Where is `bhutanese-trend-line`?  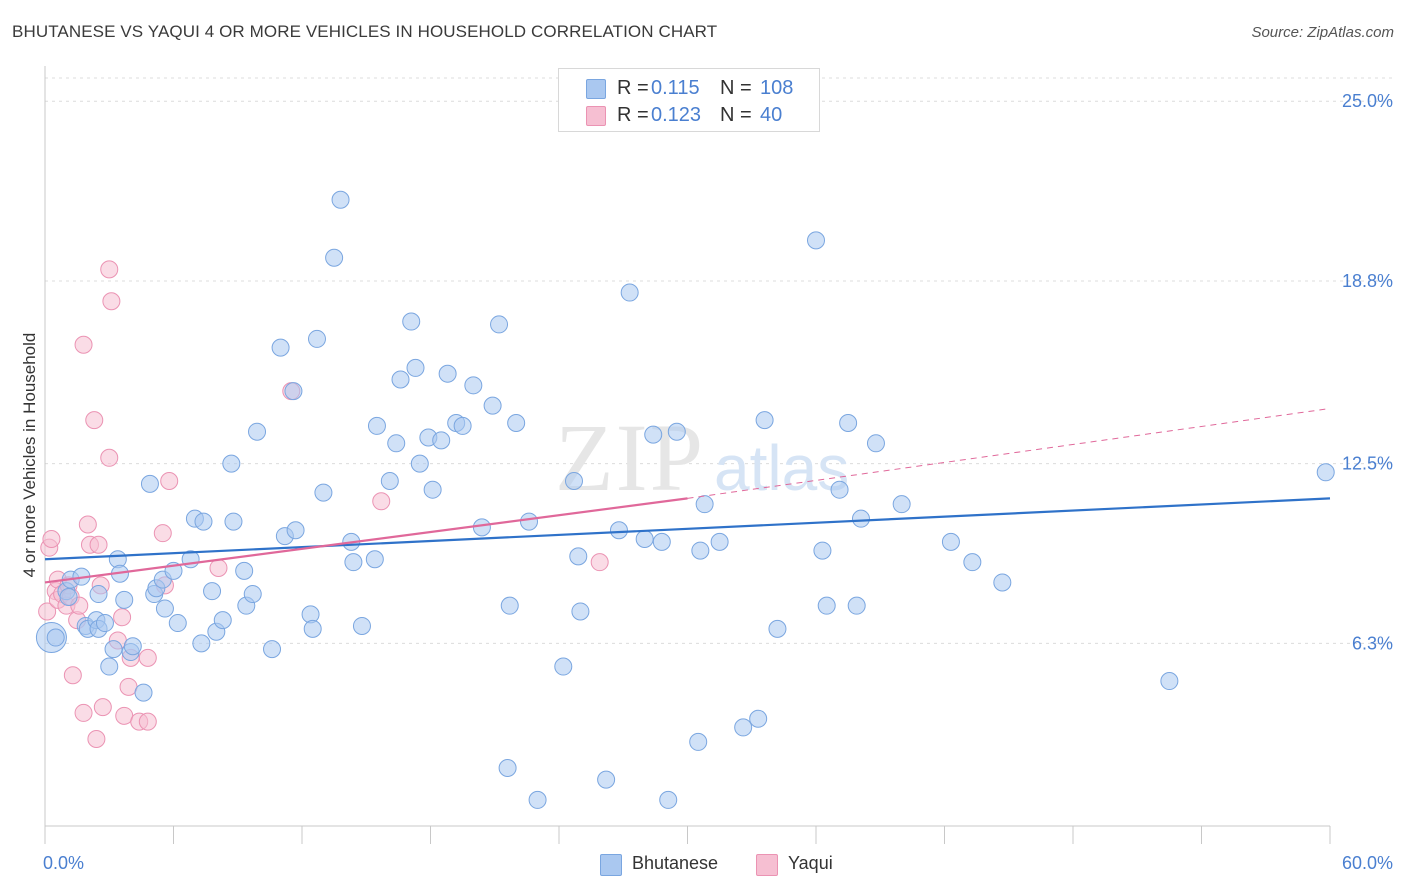
bhutanese-trend-line is located at coordinates (687, 529).